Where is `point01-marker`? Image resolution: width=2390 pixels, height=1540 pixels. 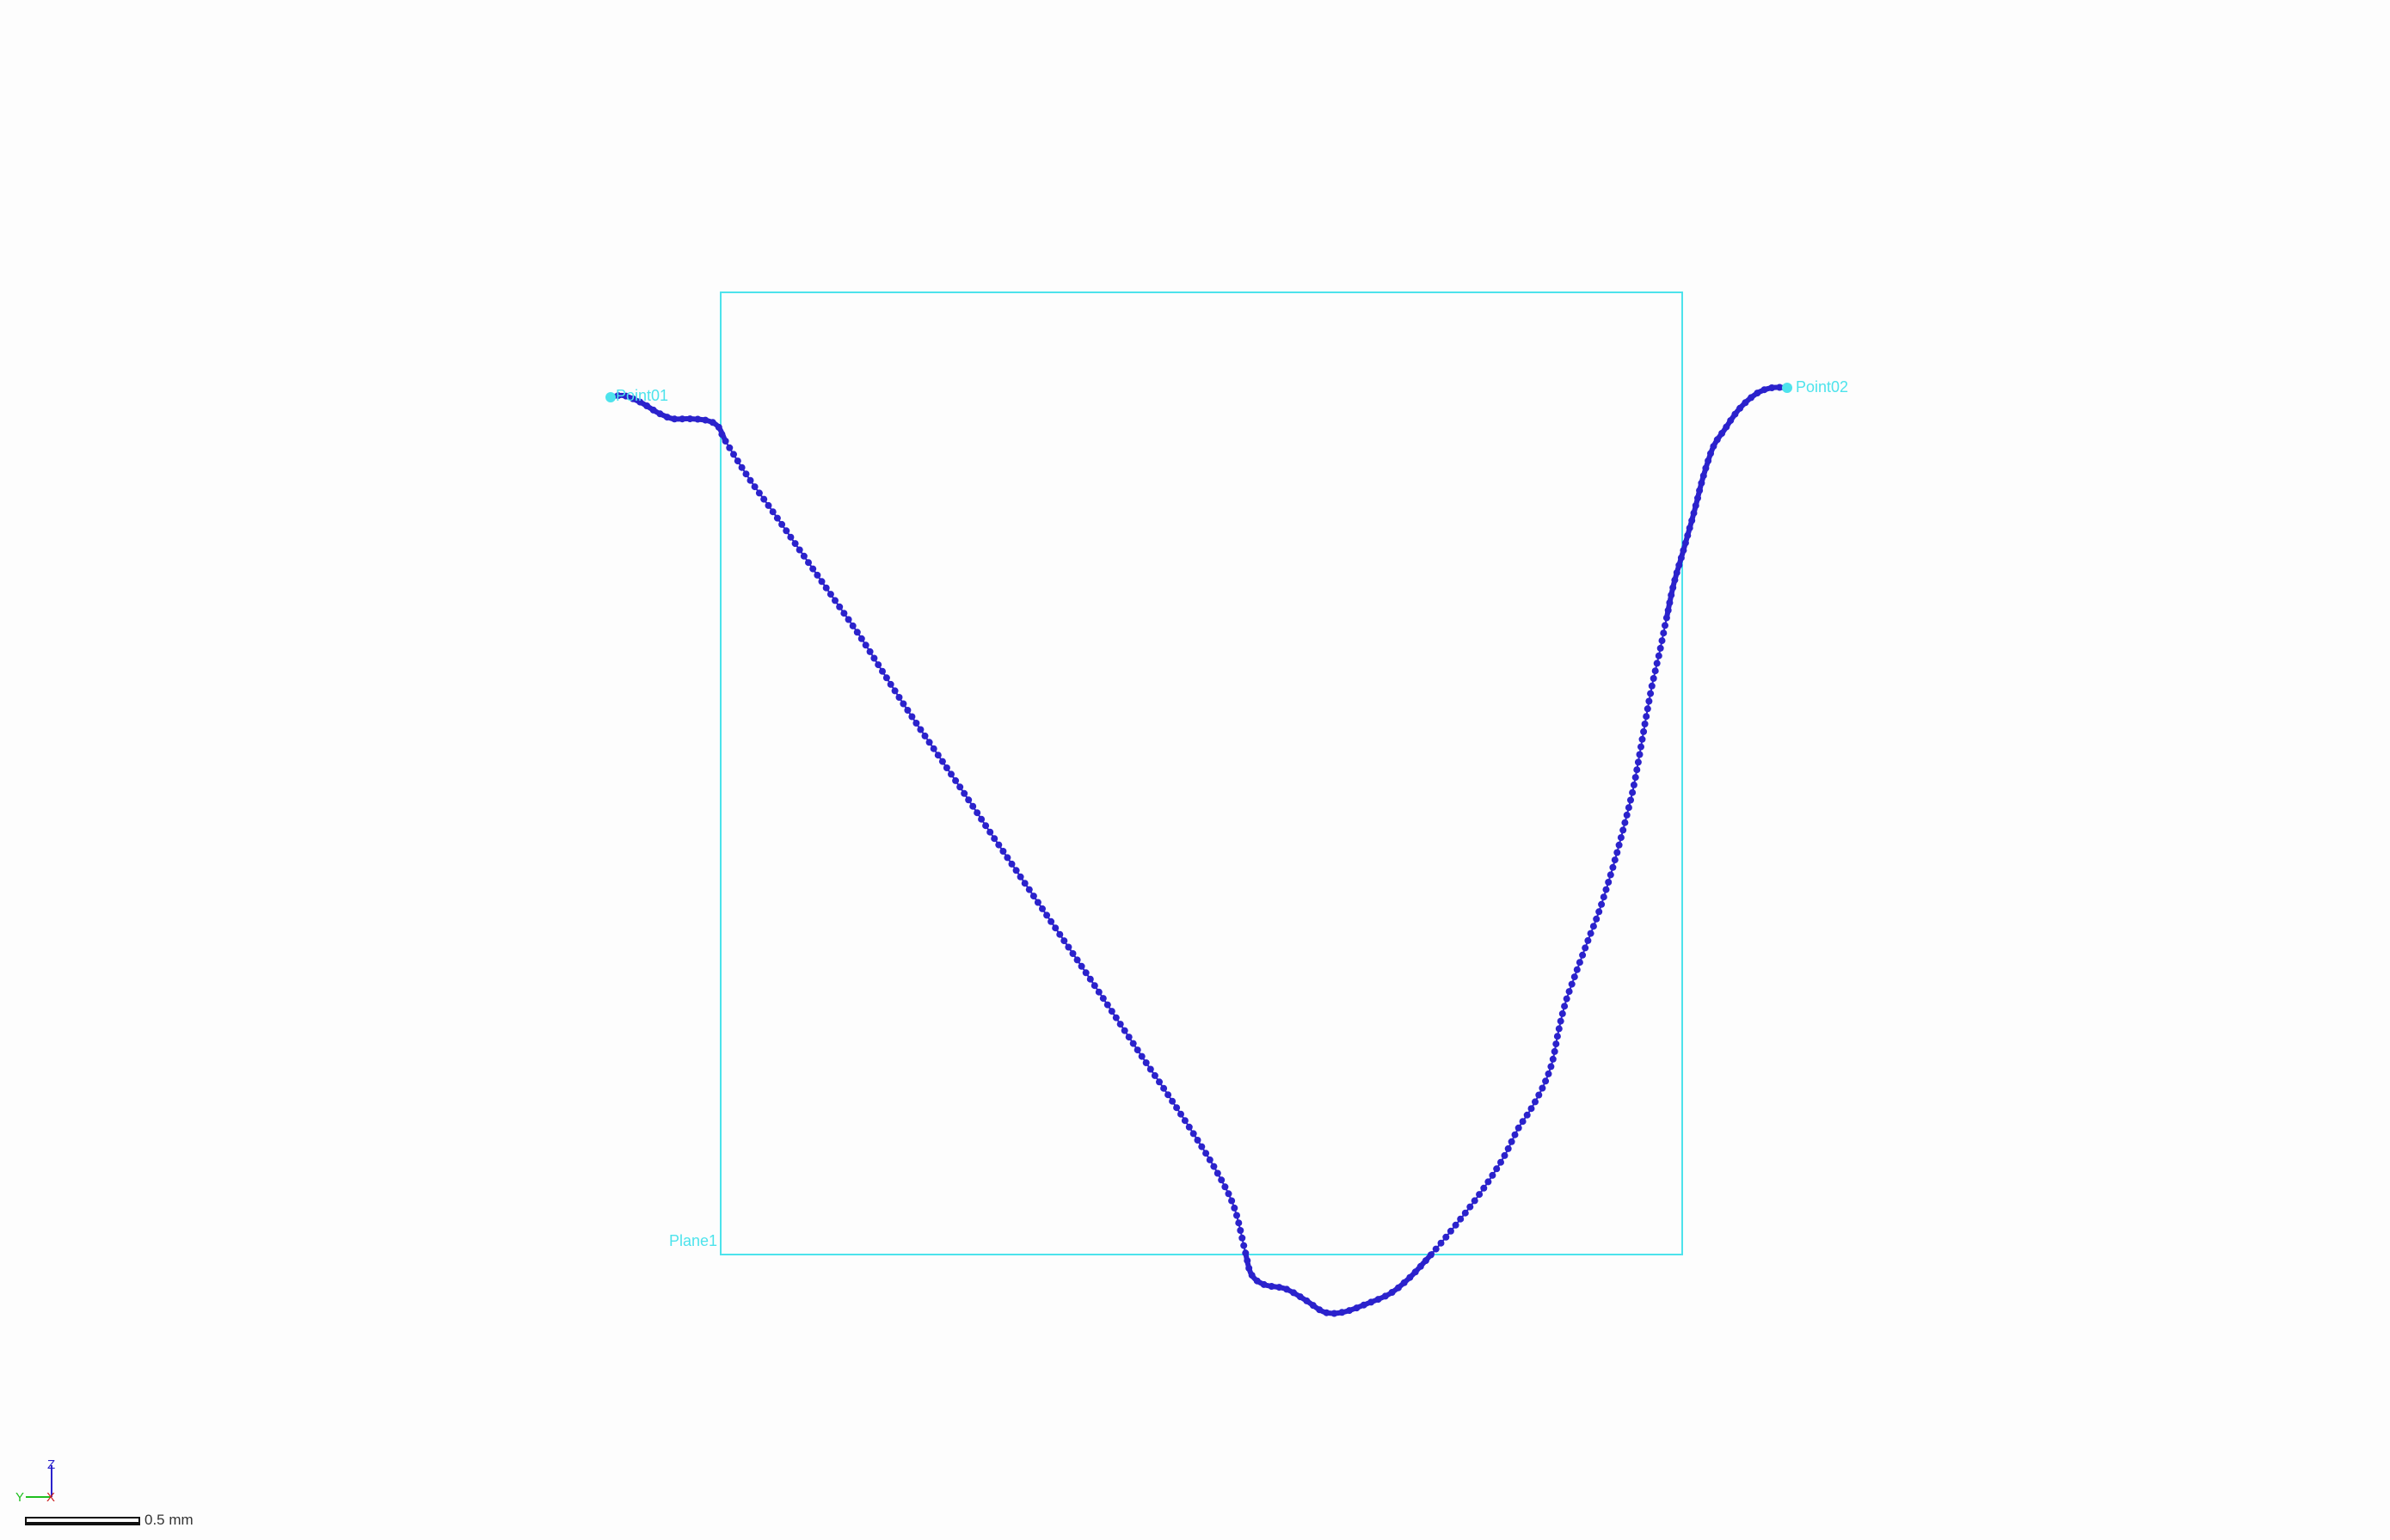 point01-marker is located at coordinates (611, 397).